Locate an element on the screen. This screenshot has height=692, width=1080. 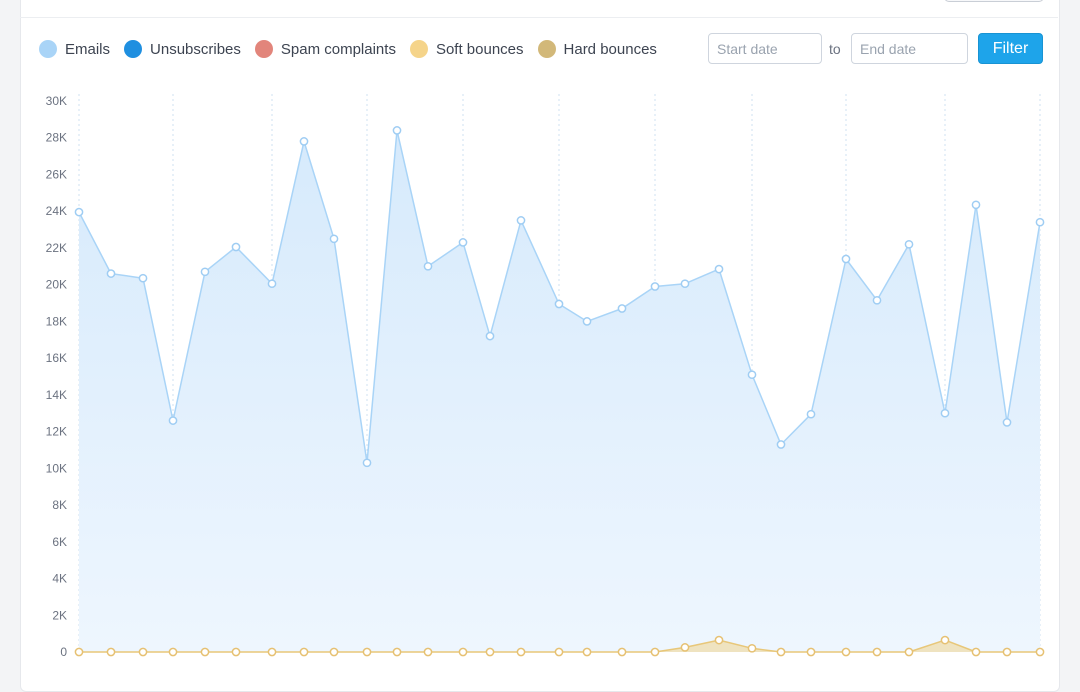
date-range-to-label: to is located at coordinates (835, 49).